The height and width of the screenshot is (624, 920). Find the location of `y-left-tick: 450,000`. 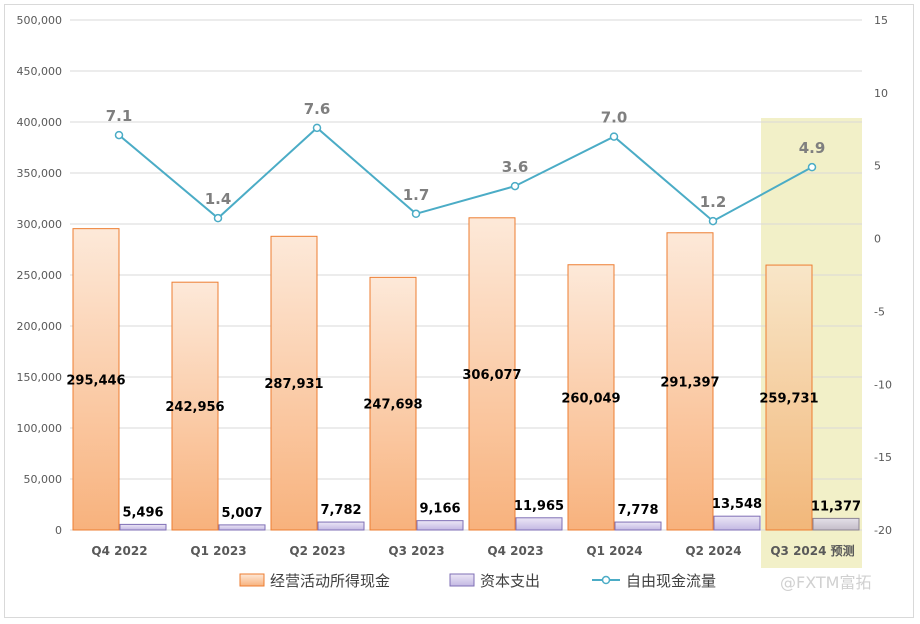

y-left-tick: 450,000 is located at coordinates (40, 71).